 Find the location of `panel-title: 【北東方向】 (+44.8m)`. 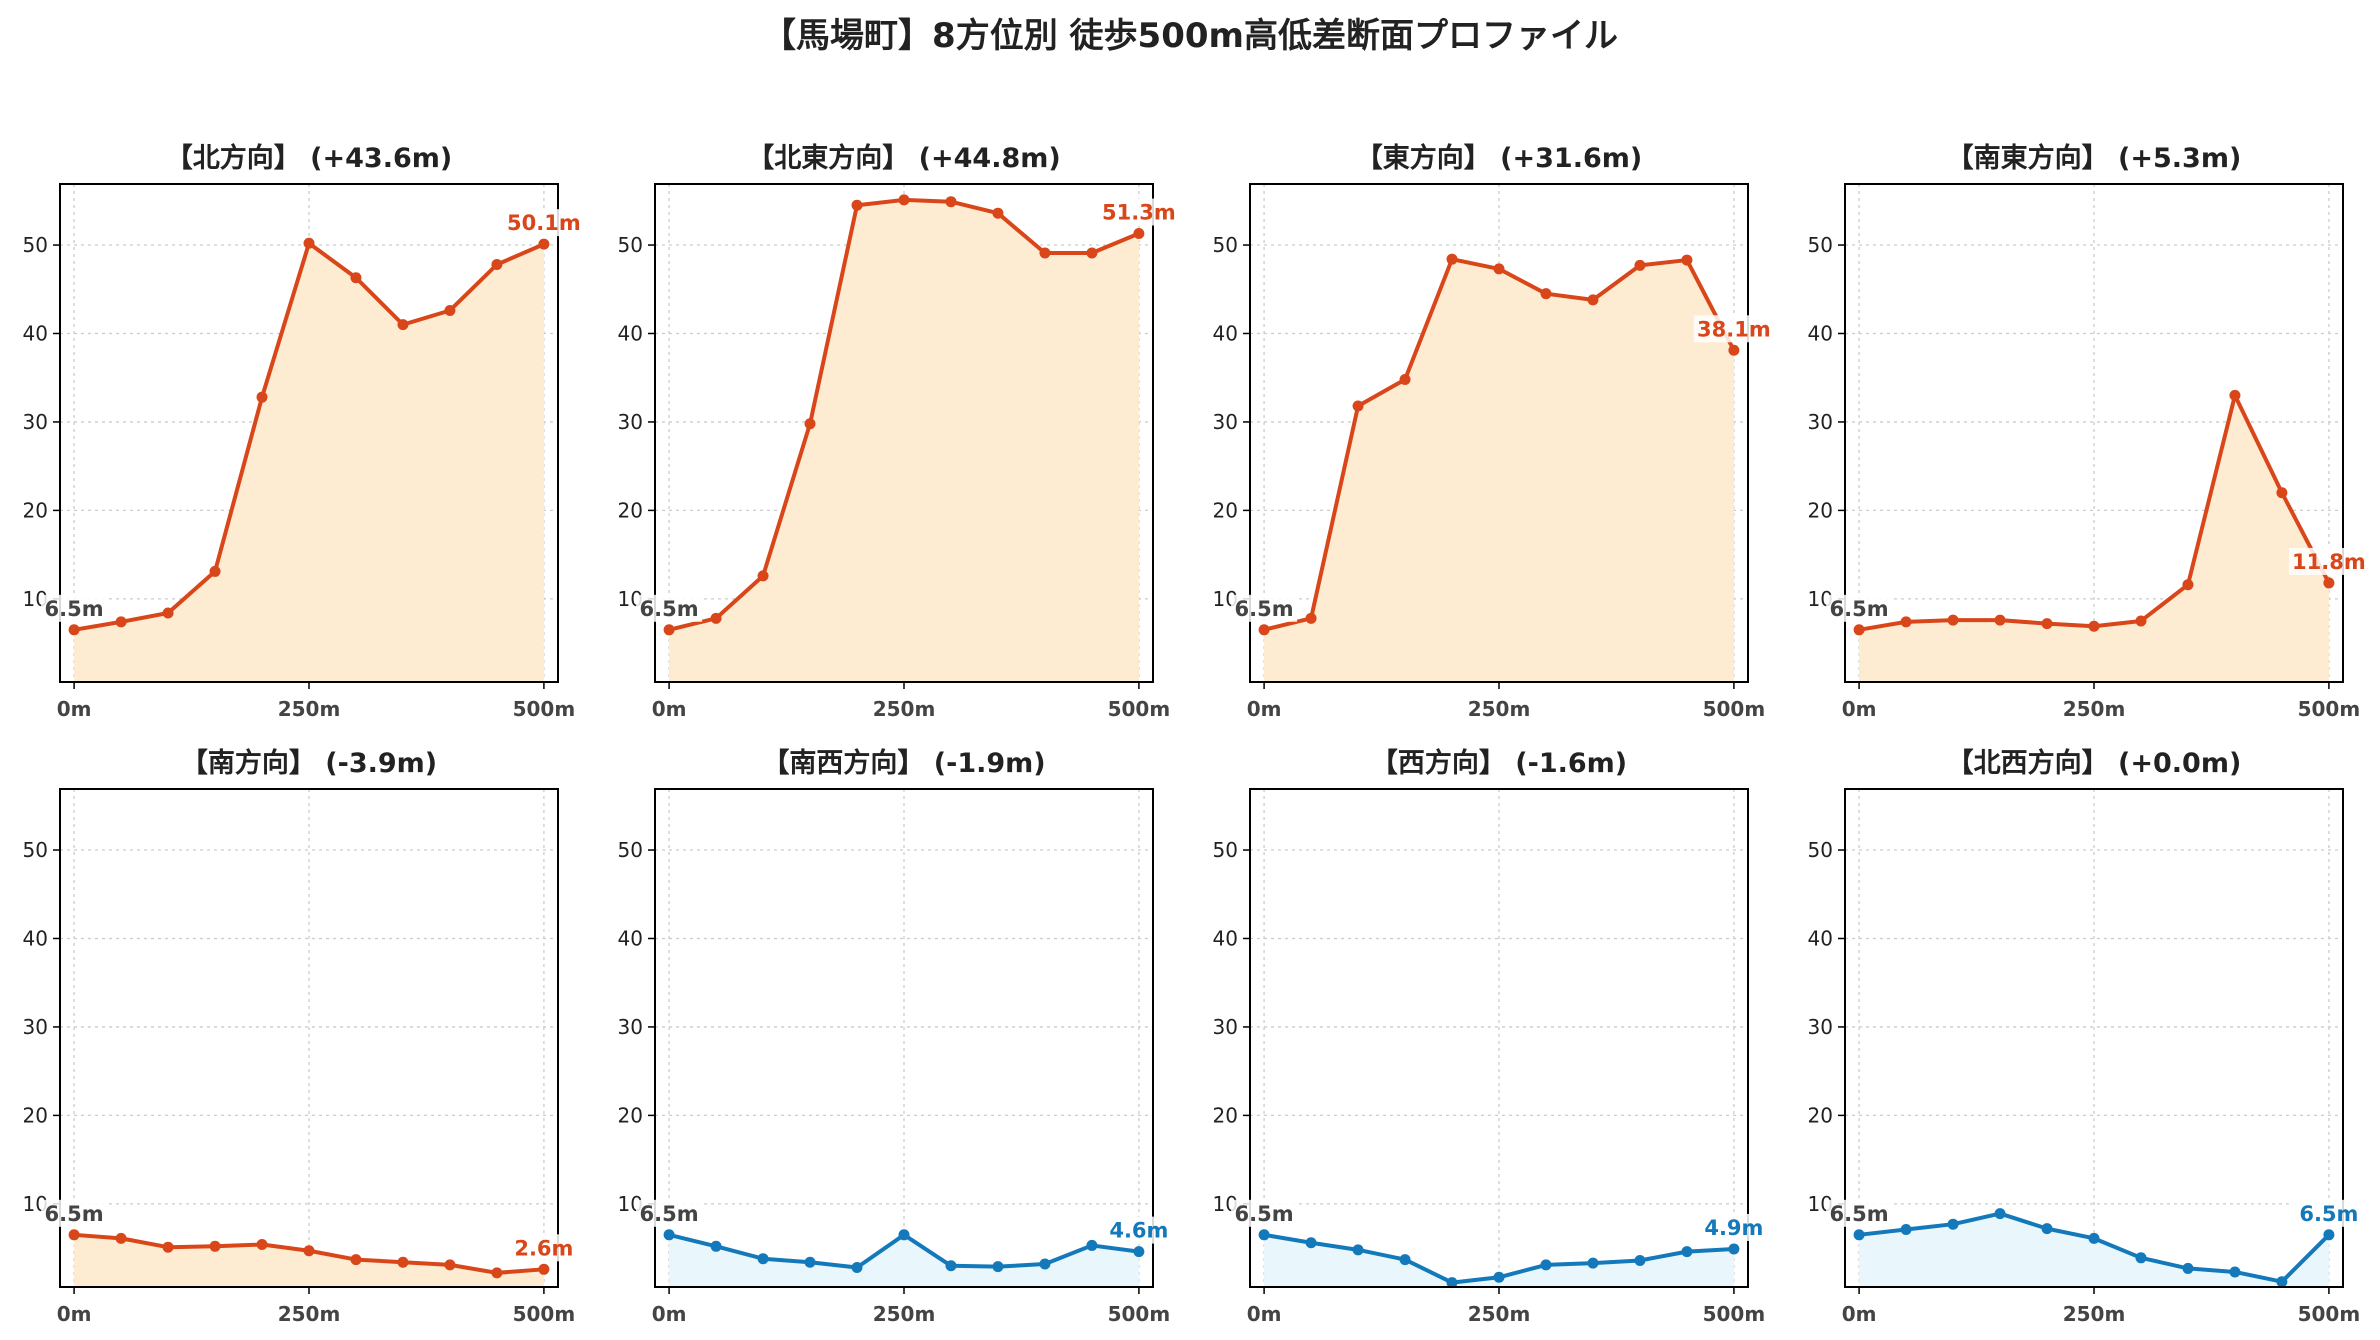

panel-title: 【北東方向】 (+44.8m) is located at coordinates (903, 158).